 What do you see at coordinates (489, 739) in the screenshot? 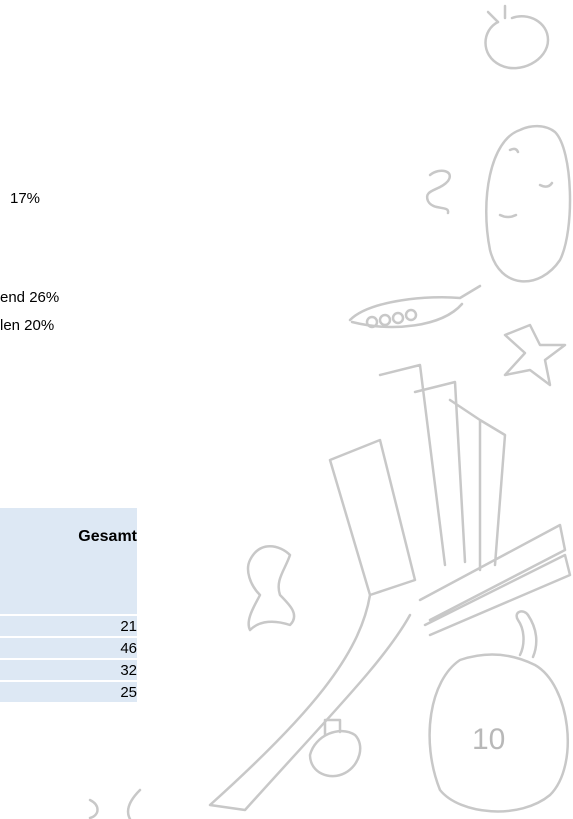
I see `page-number: 10` at bounding box center [489, 739].